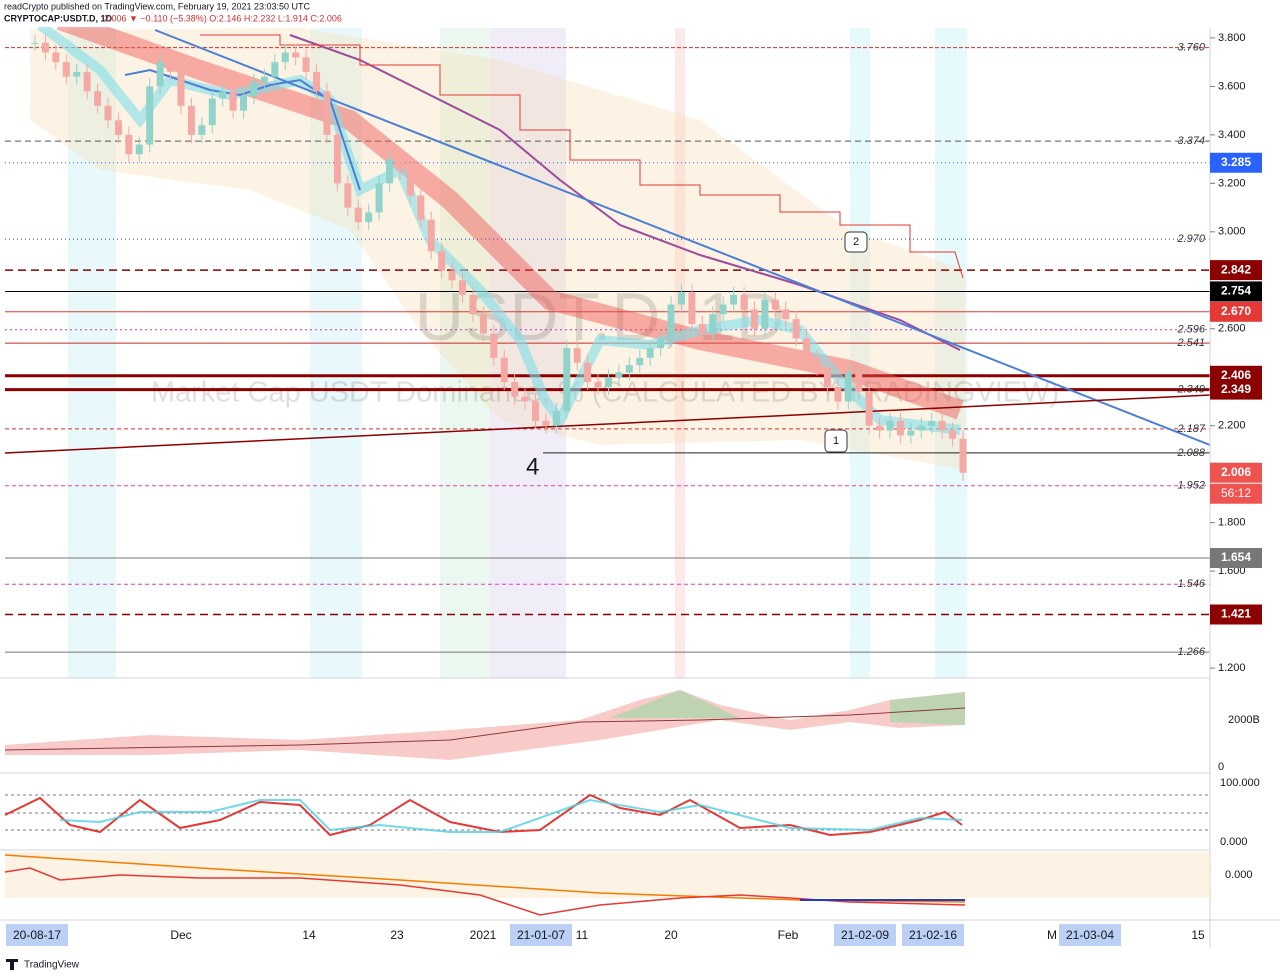 This screenshot has height=977, width=1280. I want to click on level-label: 1.546, so click(1191, 584).